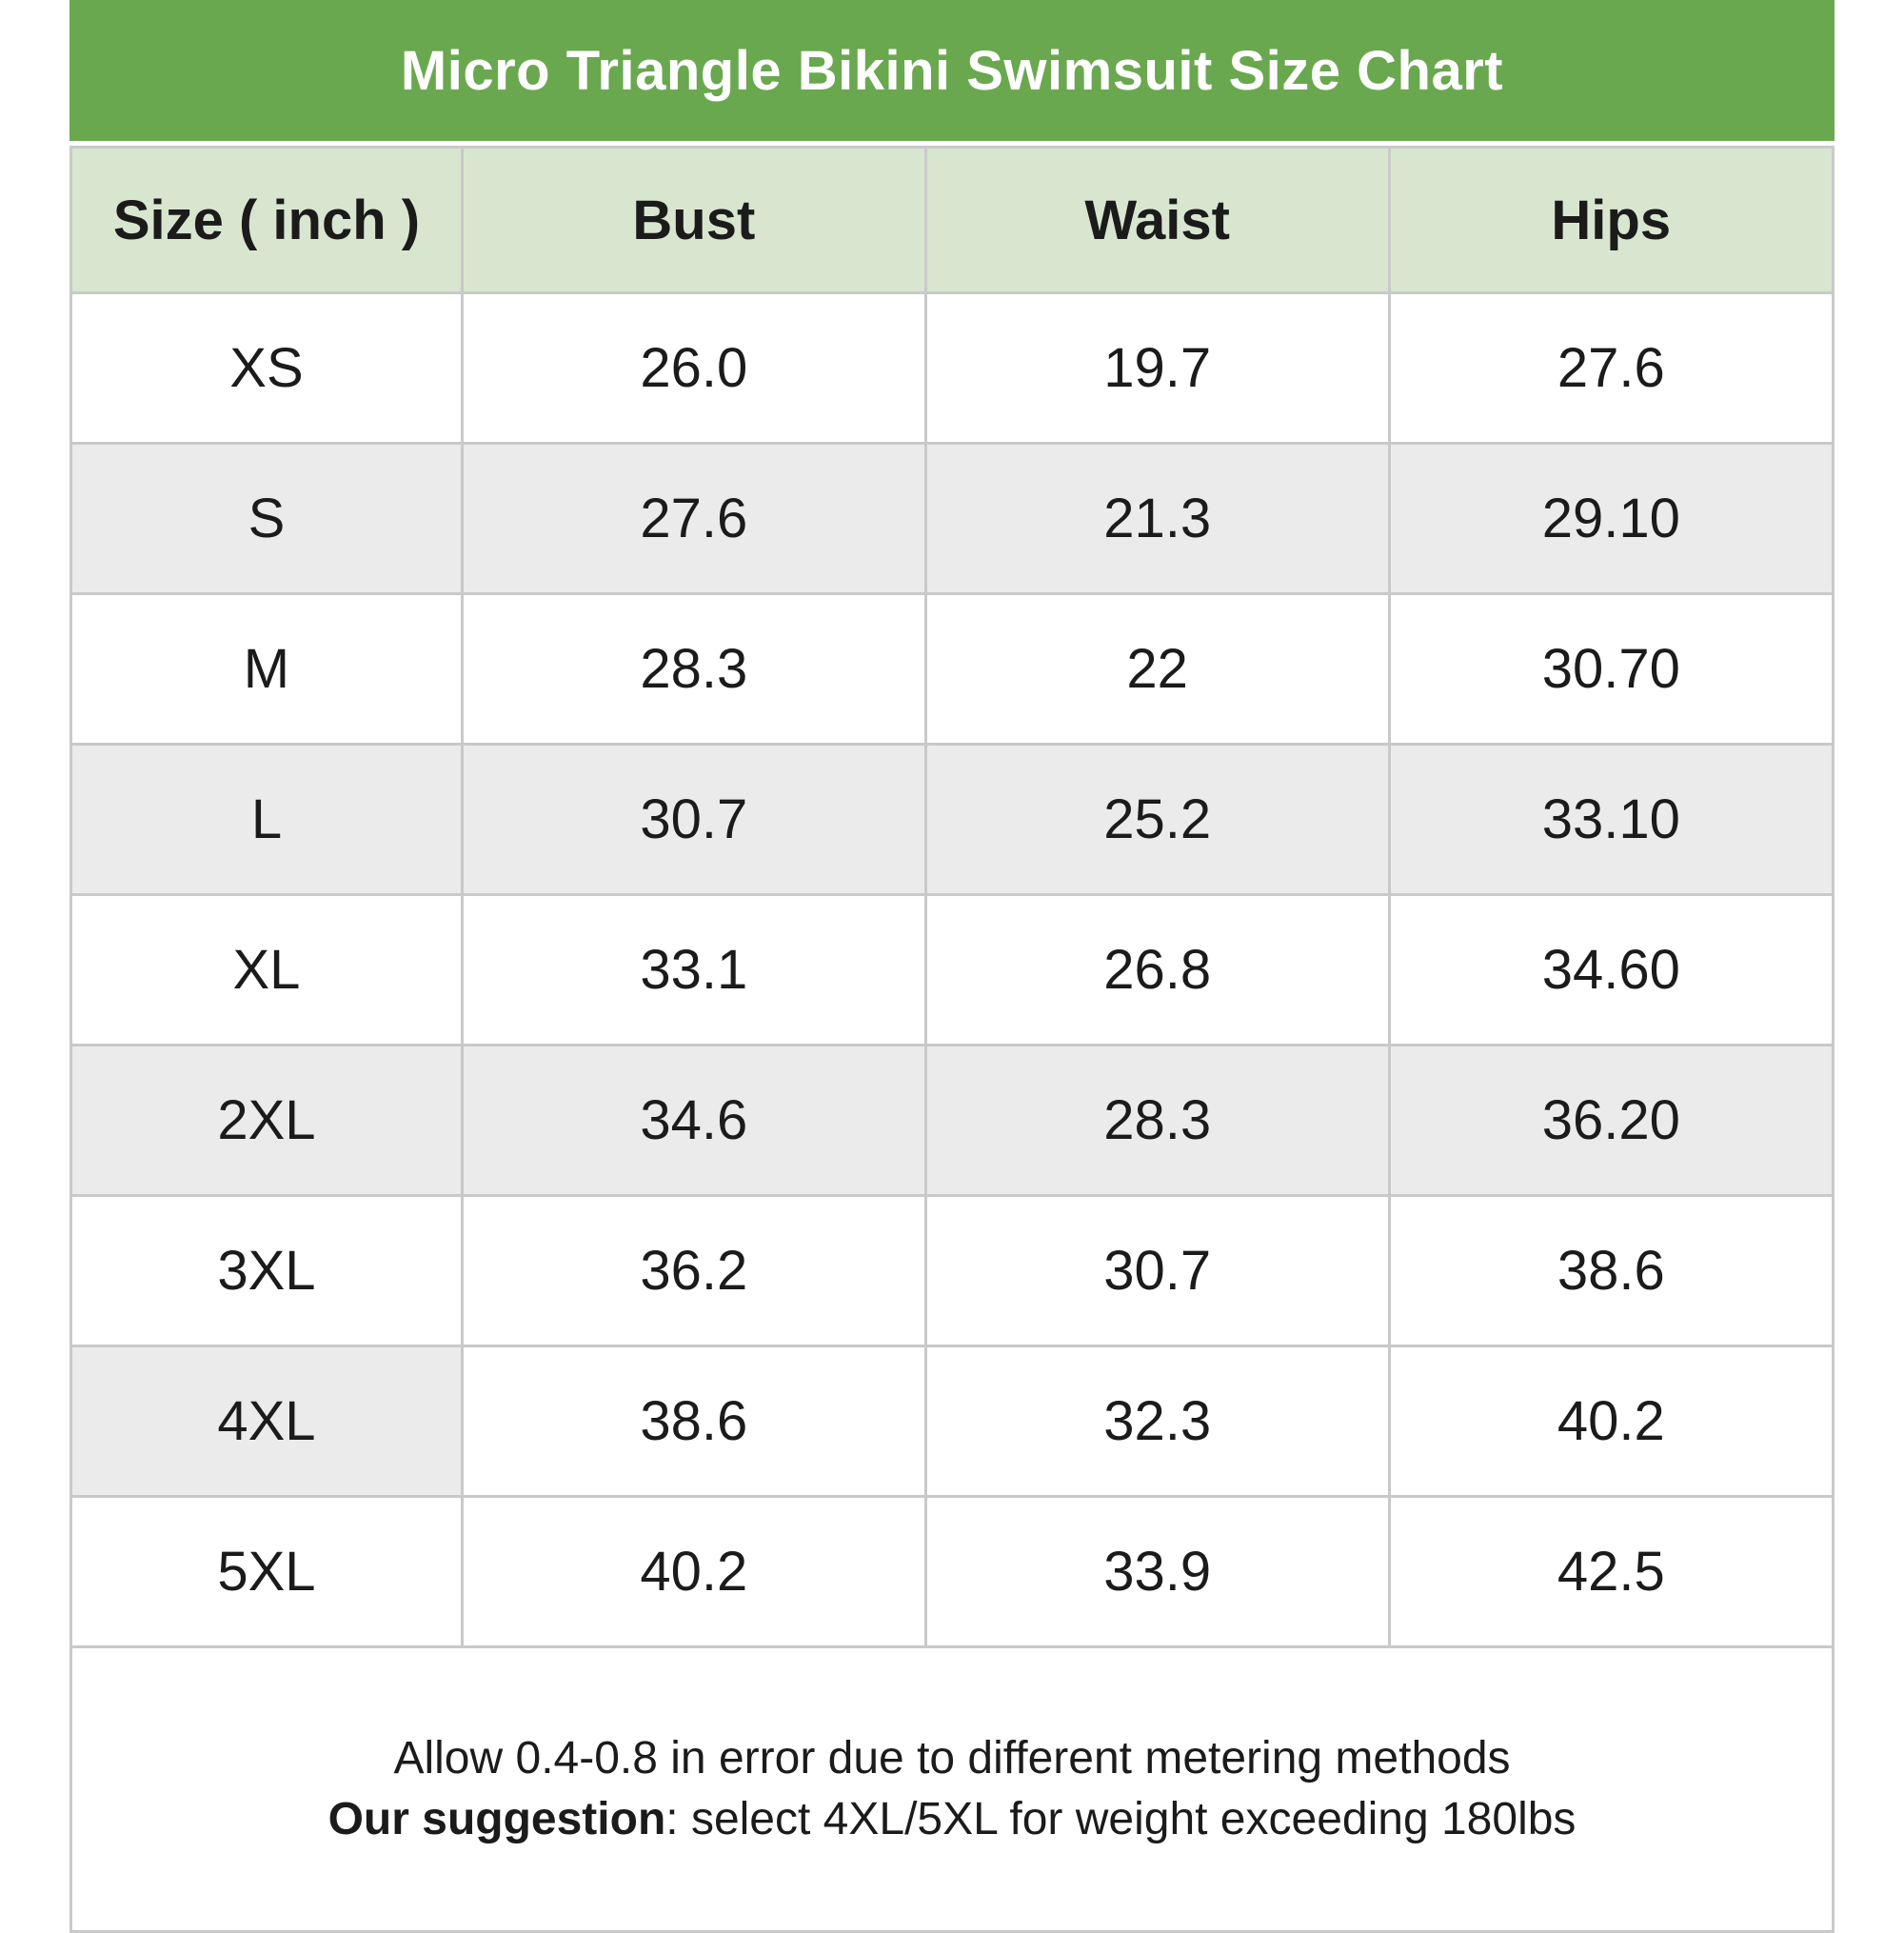  Describe the element at coordinates (693, 819) in the screenshot. I see `bust-cell: 30.7` at that location.